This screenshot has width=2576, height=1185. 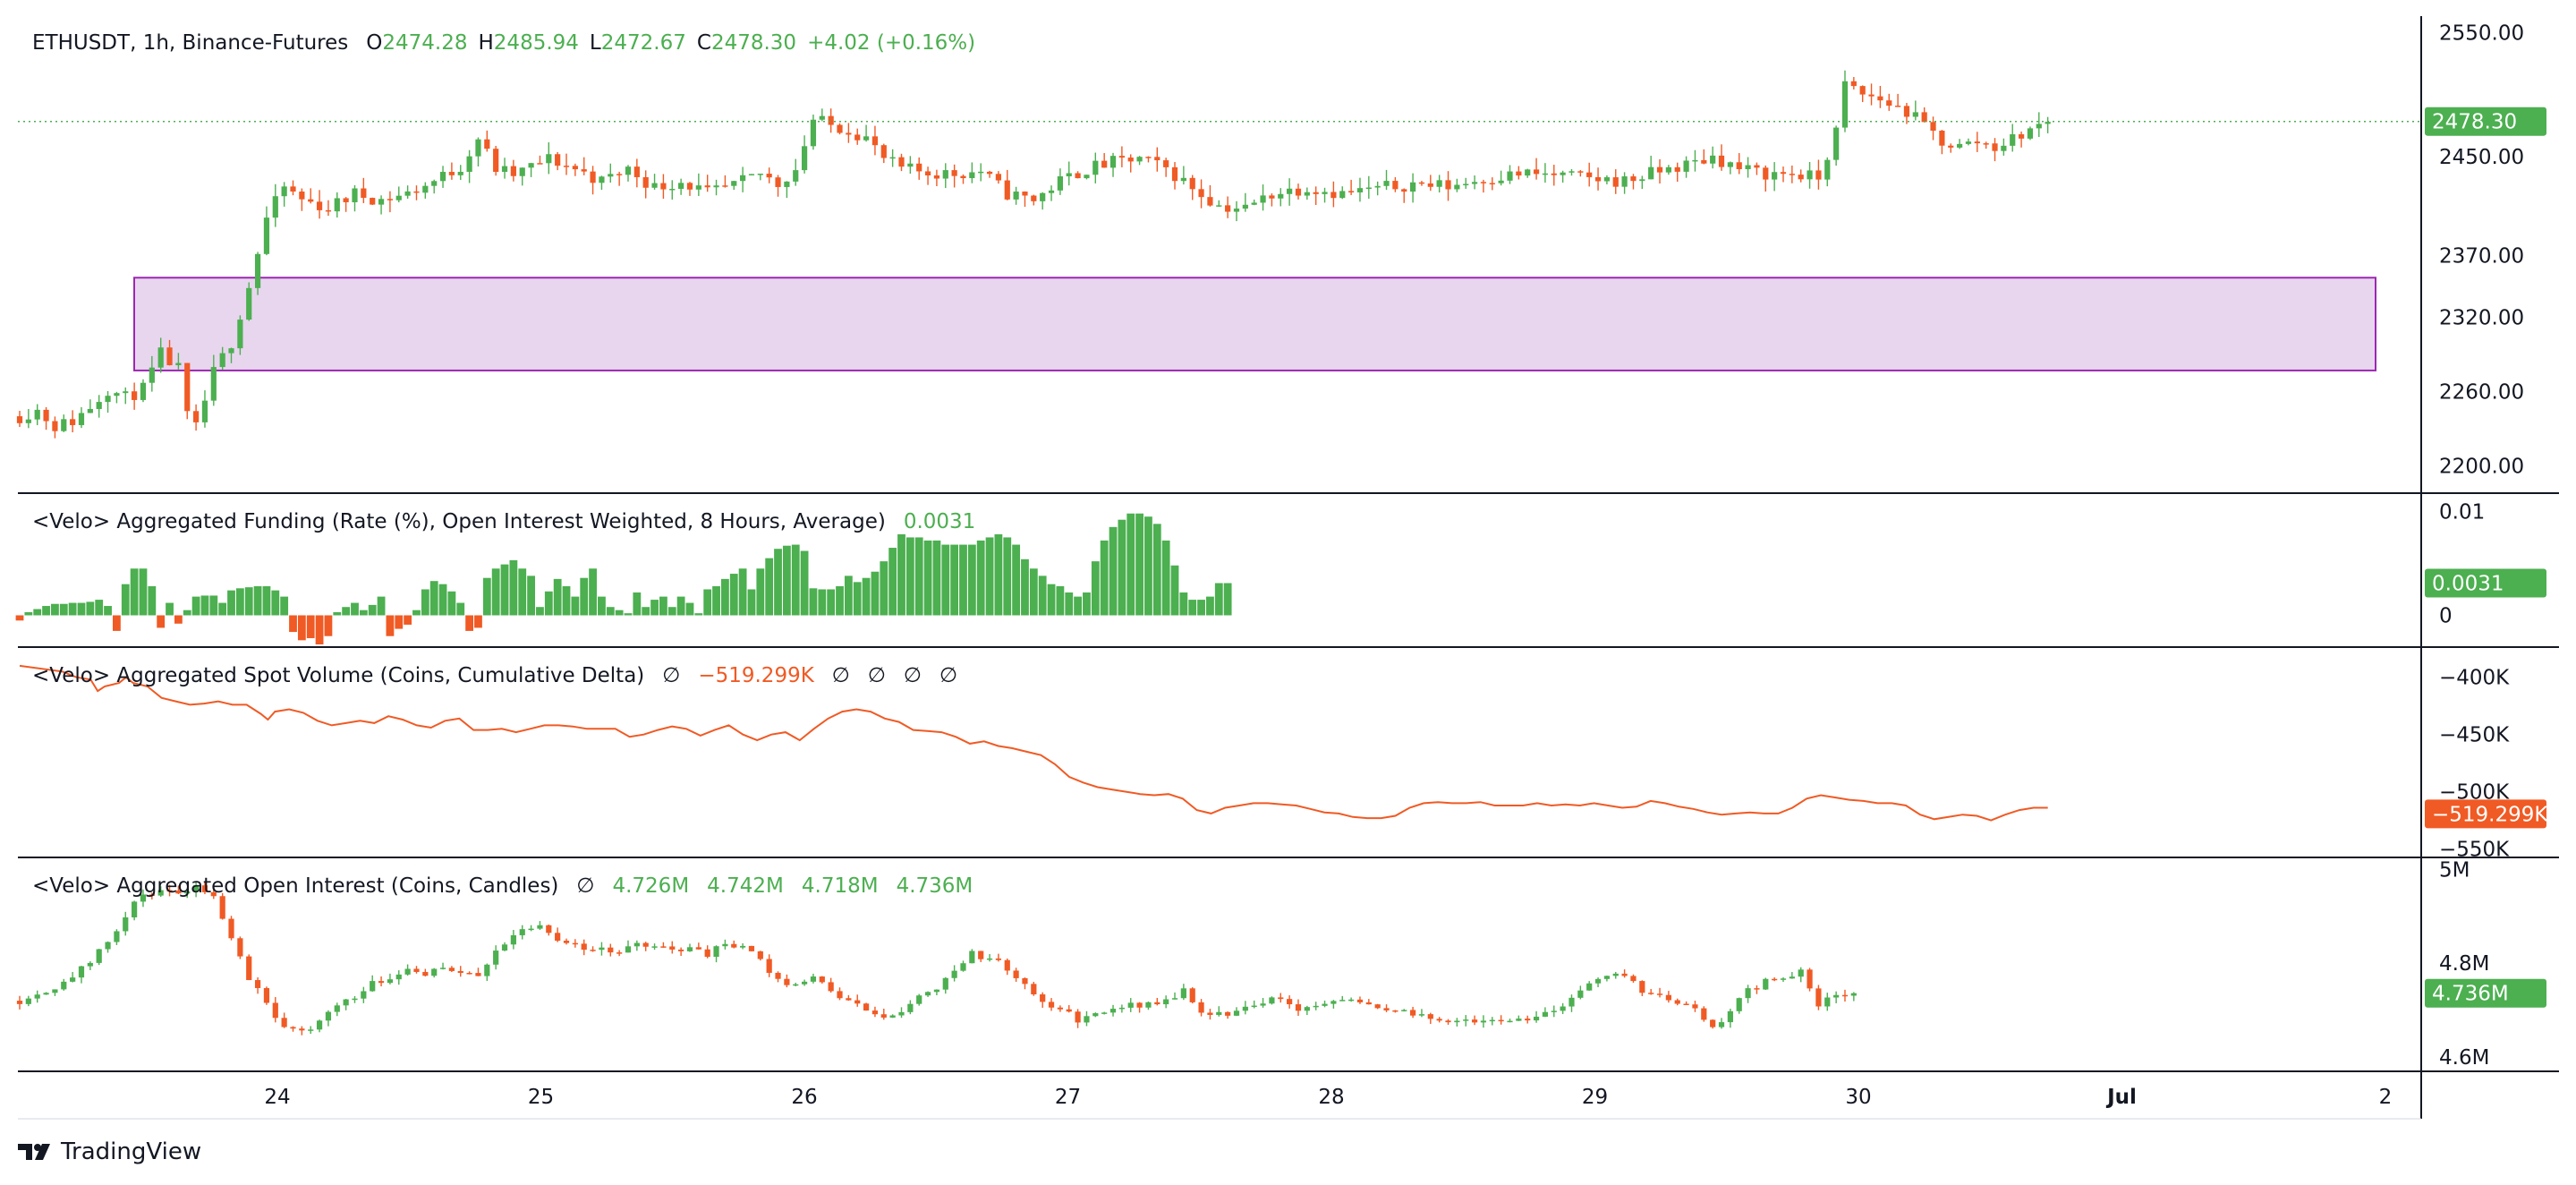 What do you see at coordinates (1328, 1097) in the screenshot?
I see `time-axis: 24 25 26 27 28 29 30 Jul 2` at bounding box center [1328, 1097].